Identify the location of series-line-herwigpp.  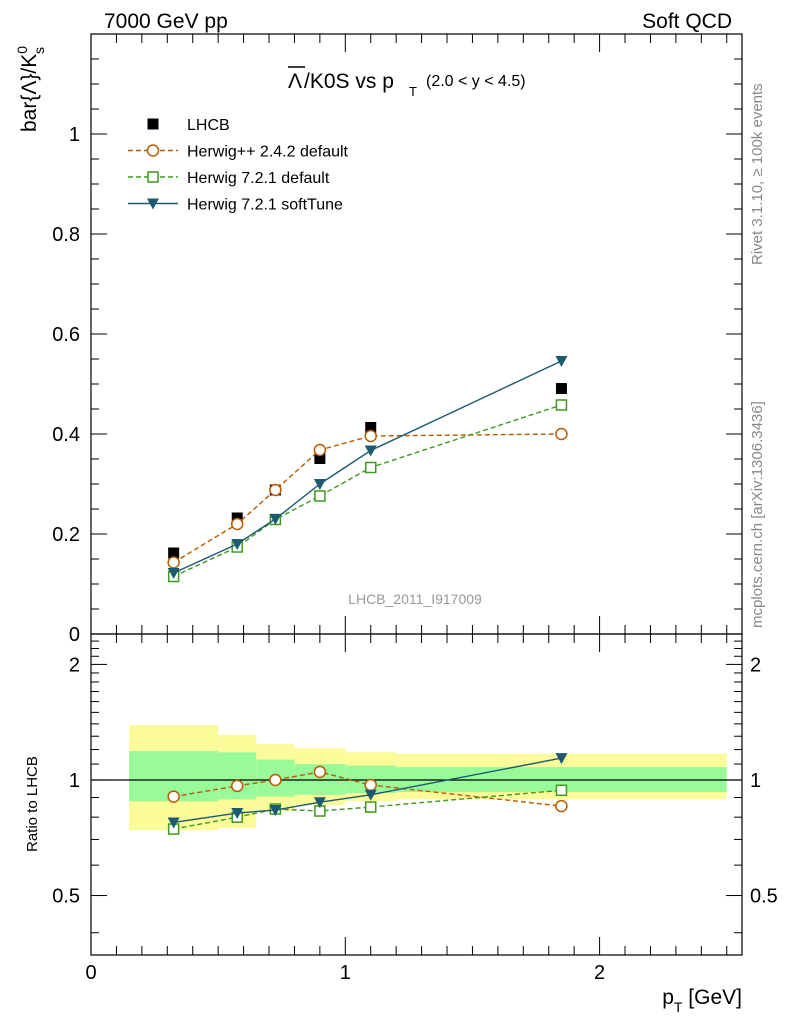
(367, 498).